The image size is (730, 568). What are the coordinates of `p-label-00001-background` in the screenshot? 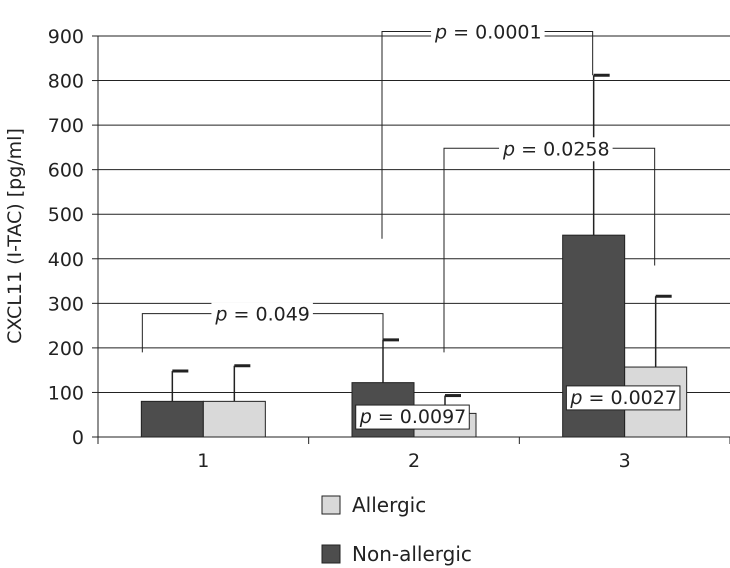 It's located at (488, 32).